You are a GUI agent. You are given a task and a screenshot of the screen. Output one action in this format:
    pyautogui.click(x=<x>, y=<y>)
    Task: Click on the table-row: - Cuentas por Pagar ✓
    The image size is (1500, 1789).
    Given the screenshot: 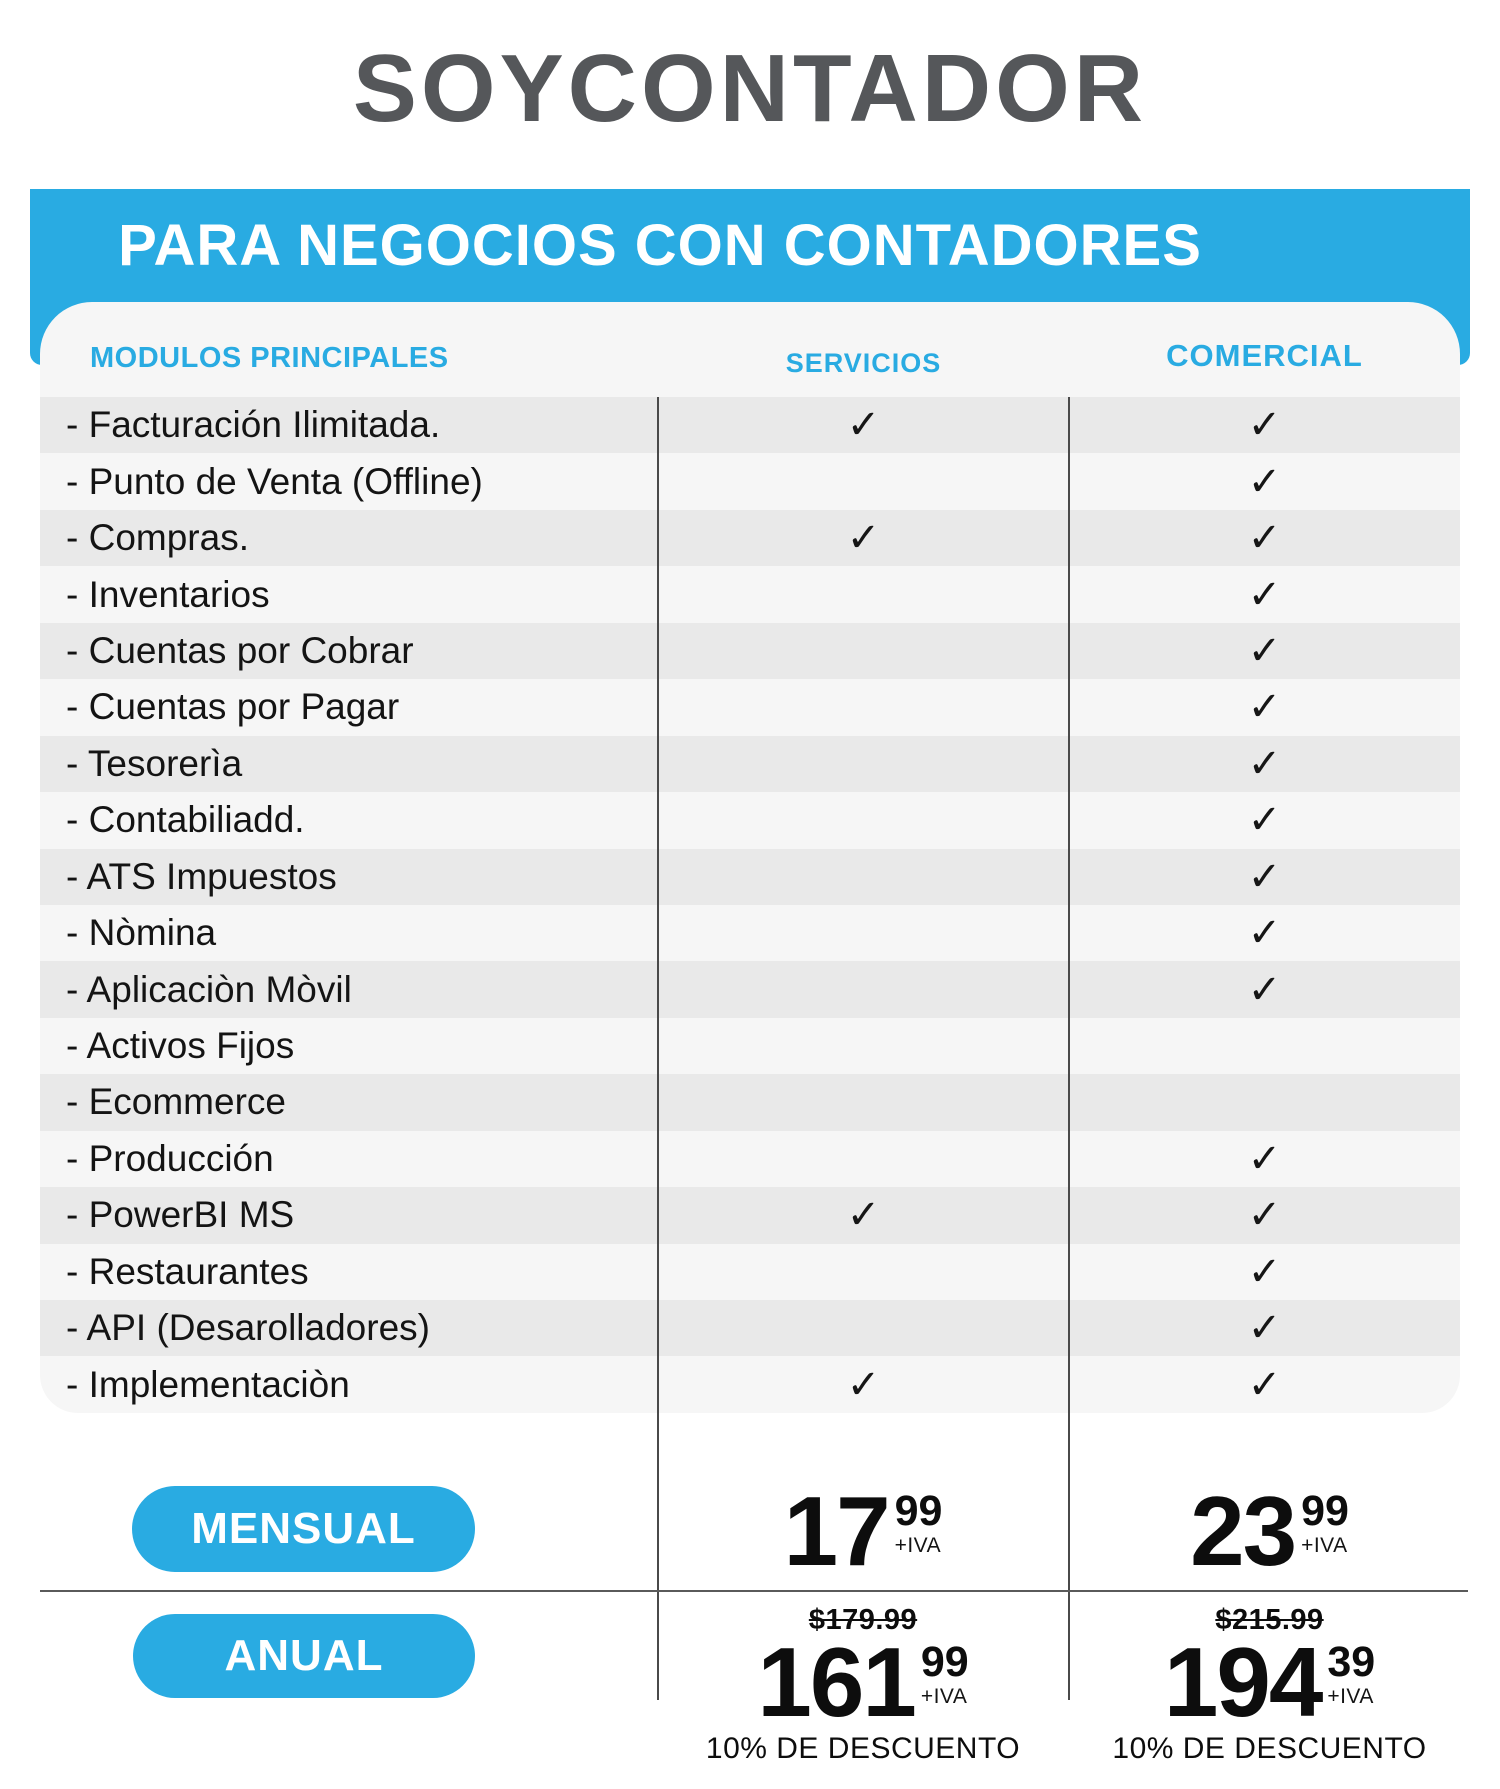 What is the action you would take?
    pyautogui.click(x=750, y=707)
    